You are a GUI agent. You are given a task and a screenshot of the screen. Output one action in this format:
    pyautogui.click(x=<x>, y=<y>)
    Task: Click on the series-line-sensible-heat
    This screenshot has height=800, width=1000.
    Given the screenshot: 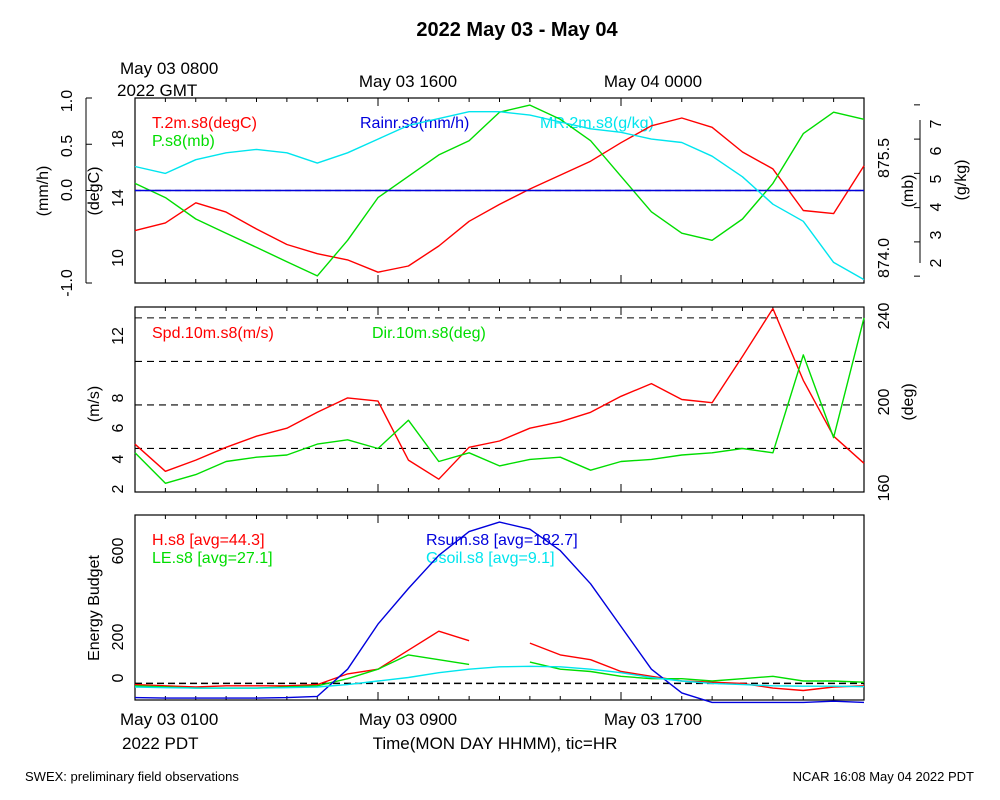 What is the action you would take?
    pyautogui.click(x=499, y=661)
    